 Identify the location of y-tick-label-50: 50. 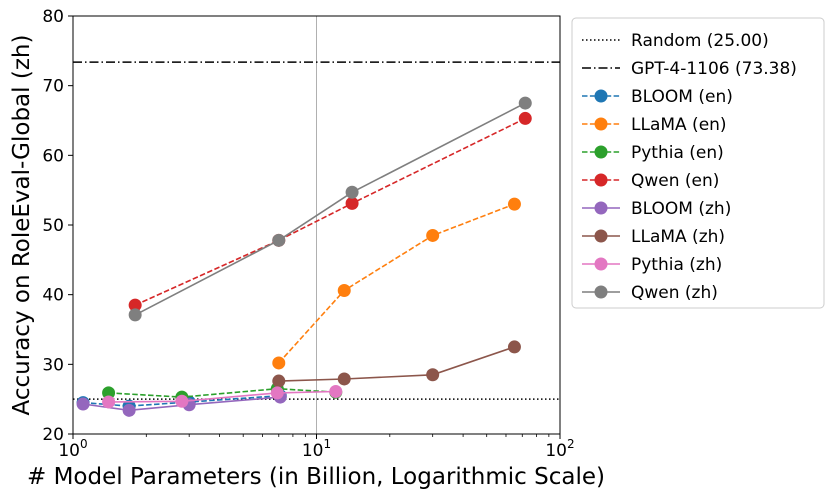
(53, 226).